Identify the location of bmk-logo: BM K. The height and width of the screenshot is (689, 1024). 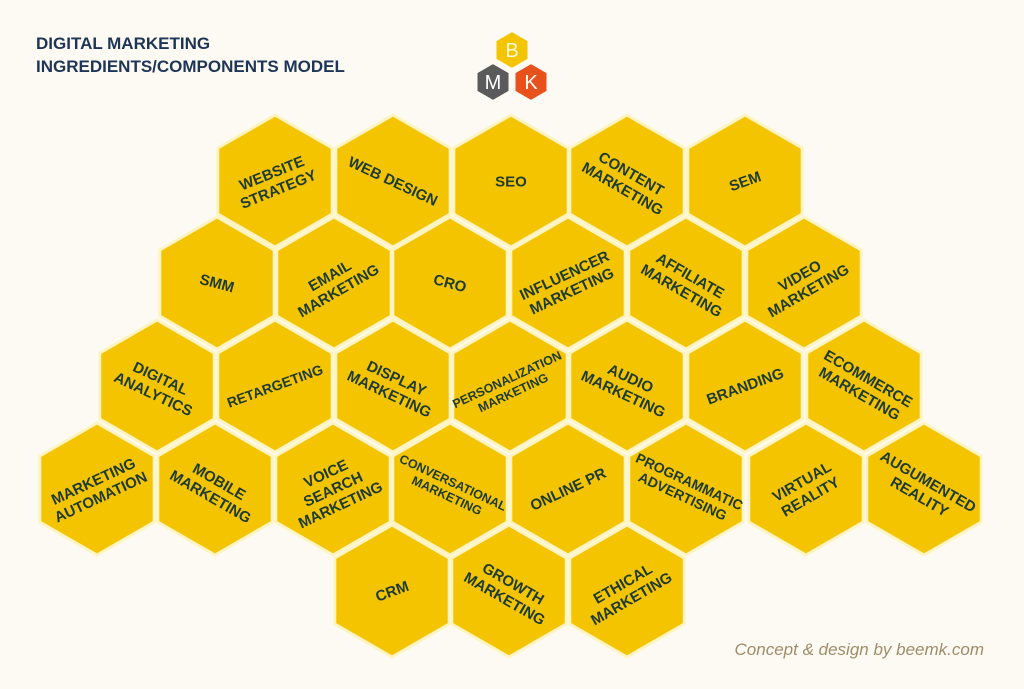
(512, 66).